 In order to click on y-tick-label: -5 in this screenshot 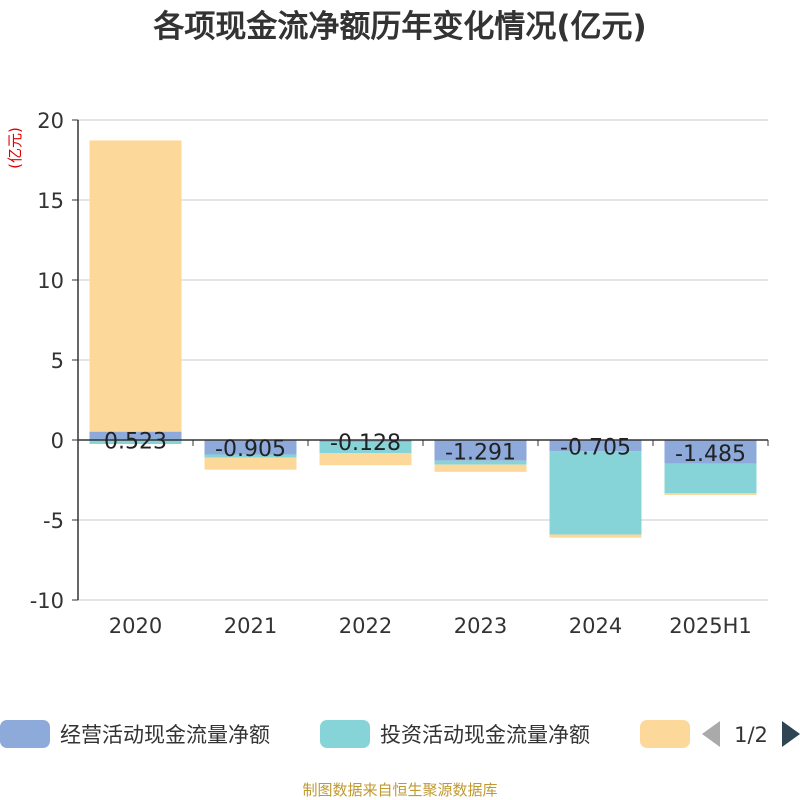, I will do `click(53, 521)`.